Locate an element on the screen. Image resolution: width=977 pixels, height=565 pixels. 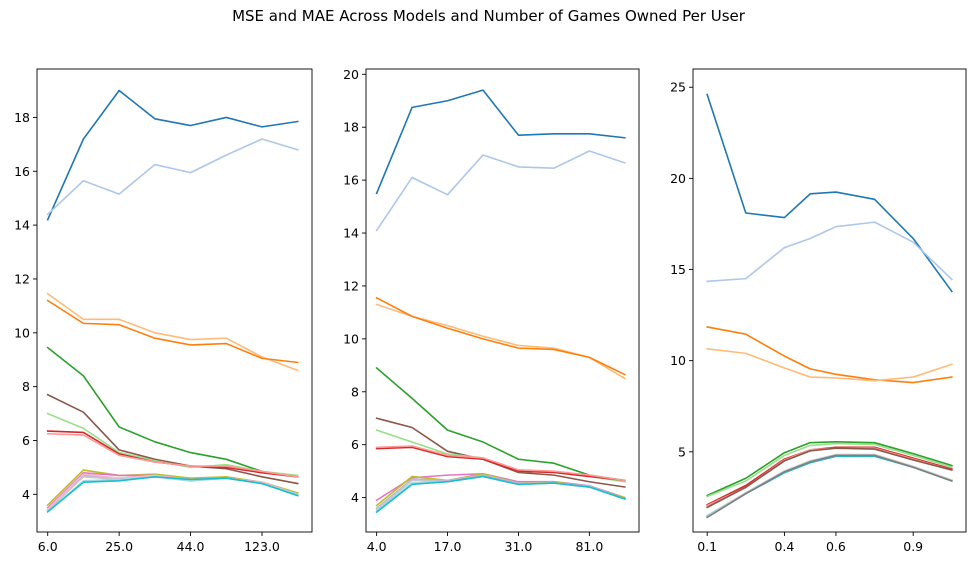
x-tick-label: 44.0 is located at coordinates (191, 546).